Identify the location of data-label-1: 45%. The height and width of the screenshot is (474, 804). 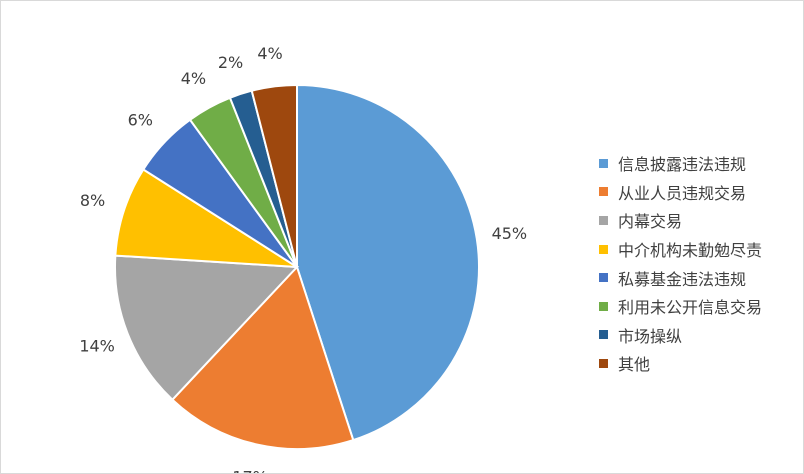
(510, 233).